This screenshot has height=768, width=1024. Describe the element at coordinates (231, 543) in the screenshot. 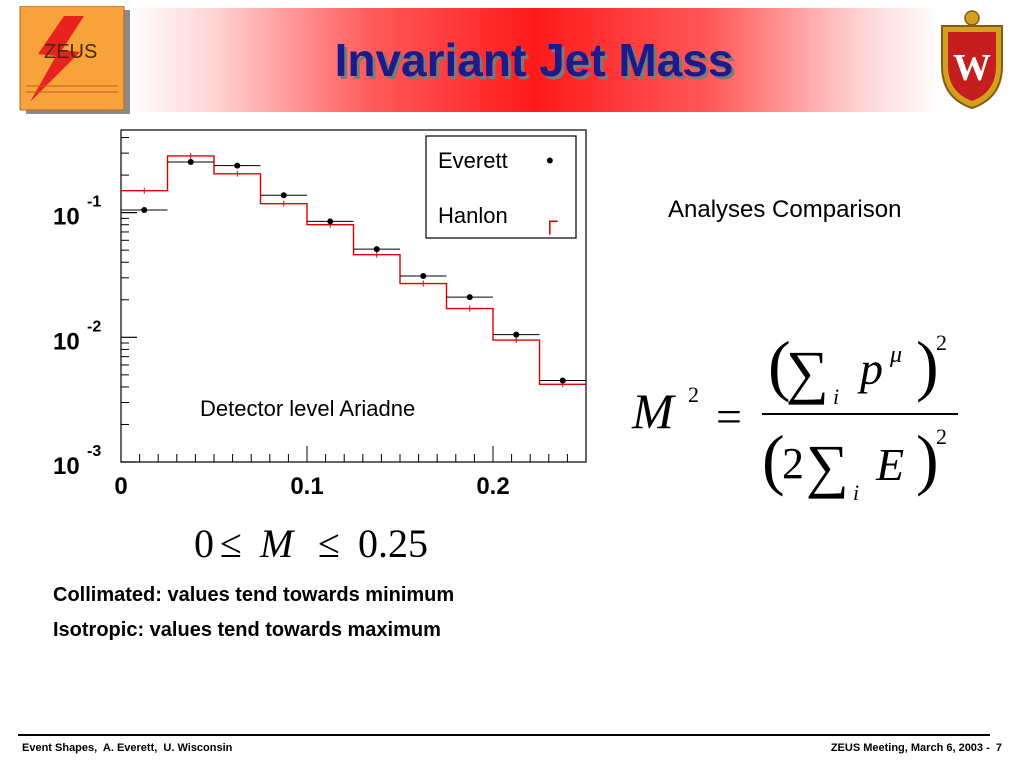

I see `range-leq-1: ≤` at that location.